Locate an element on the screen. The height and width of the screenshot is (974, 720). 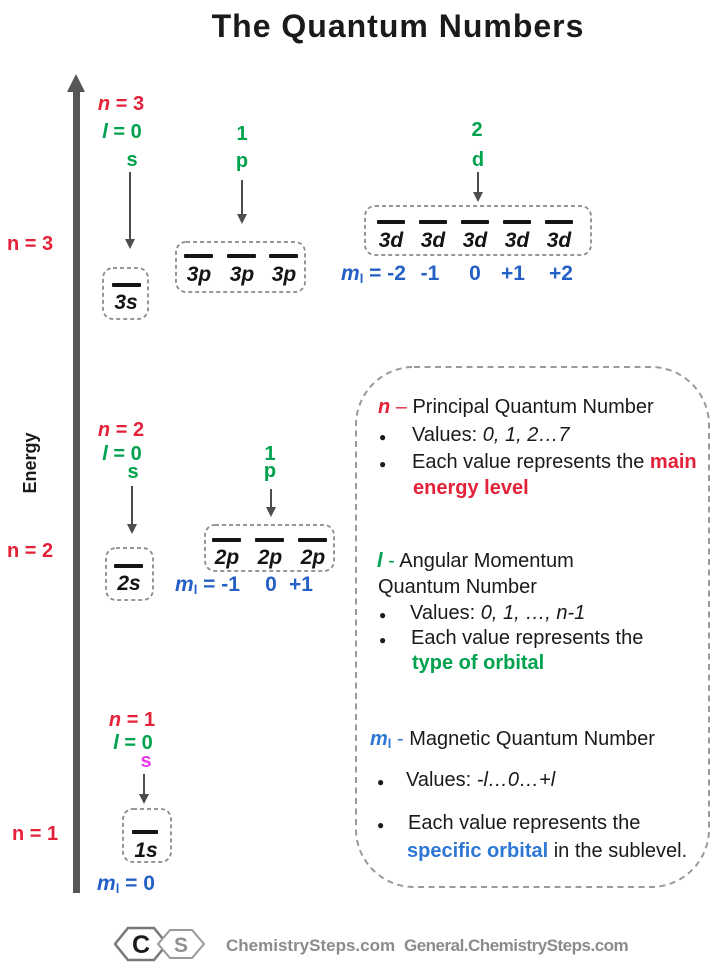
svg-text: S is located at coordinates (181, 945).